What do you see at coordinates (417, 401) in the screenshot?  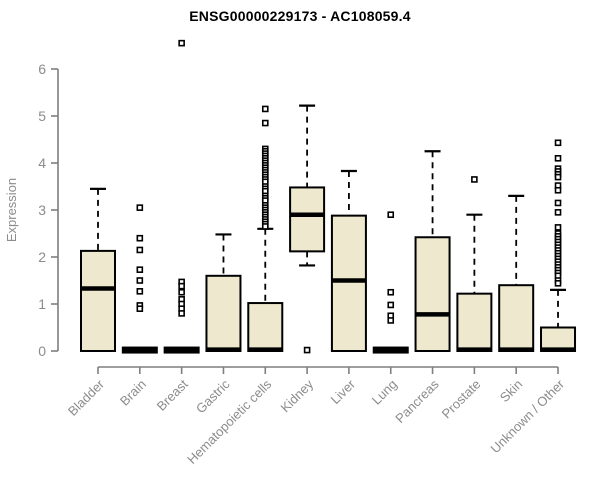 I see `x-axis-label-pancreas: Pancreas` at bounding box center [417, 401].